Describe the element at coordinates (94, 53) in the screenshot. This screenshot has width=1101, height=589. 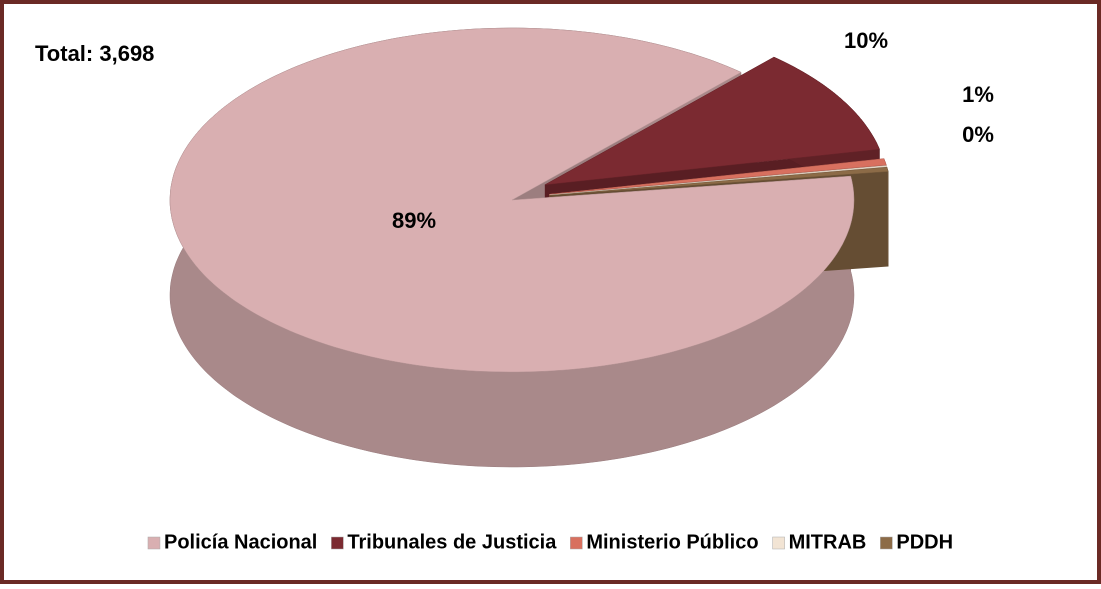
I see `total-annotation: Total: 3,698` at that location.